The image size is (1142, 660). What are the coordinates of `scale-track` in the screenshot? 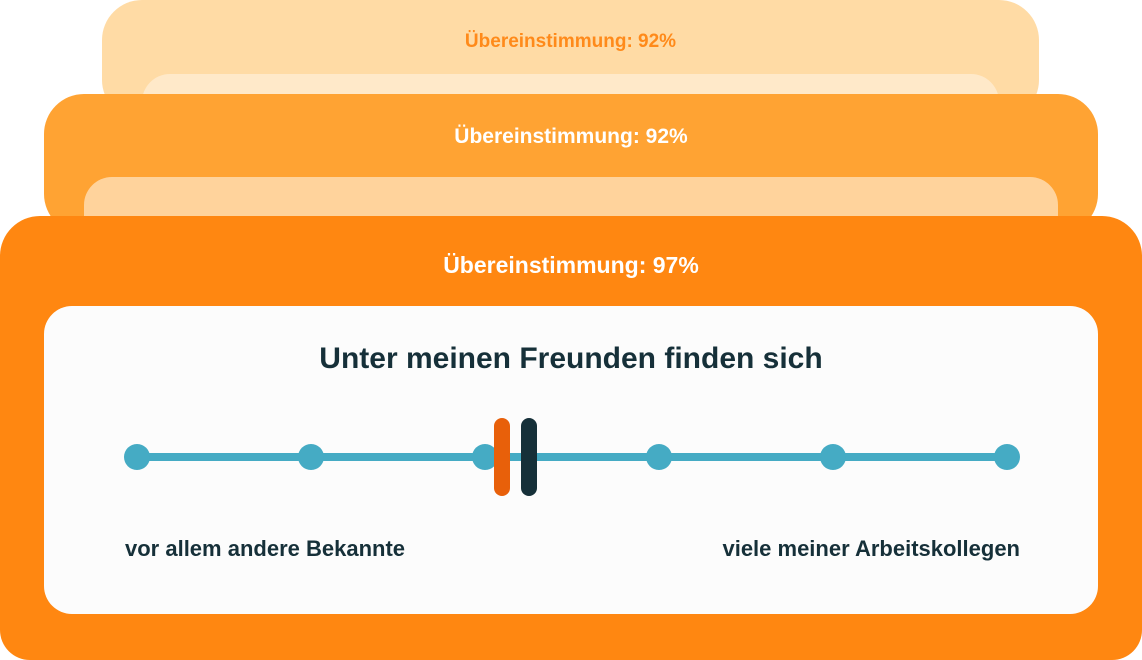 It's located at (572, 457).